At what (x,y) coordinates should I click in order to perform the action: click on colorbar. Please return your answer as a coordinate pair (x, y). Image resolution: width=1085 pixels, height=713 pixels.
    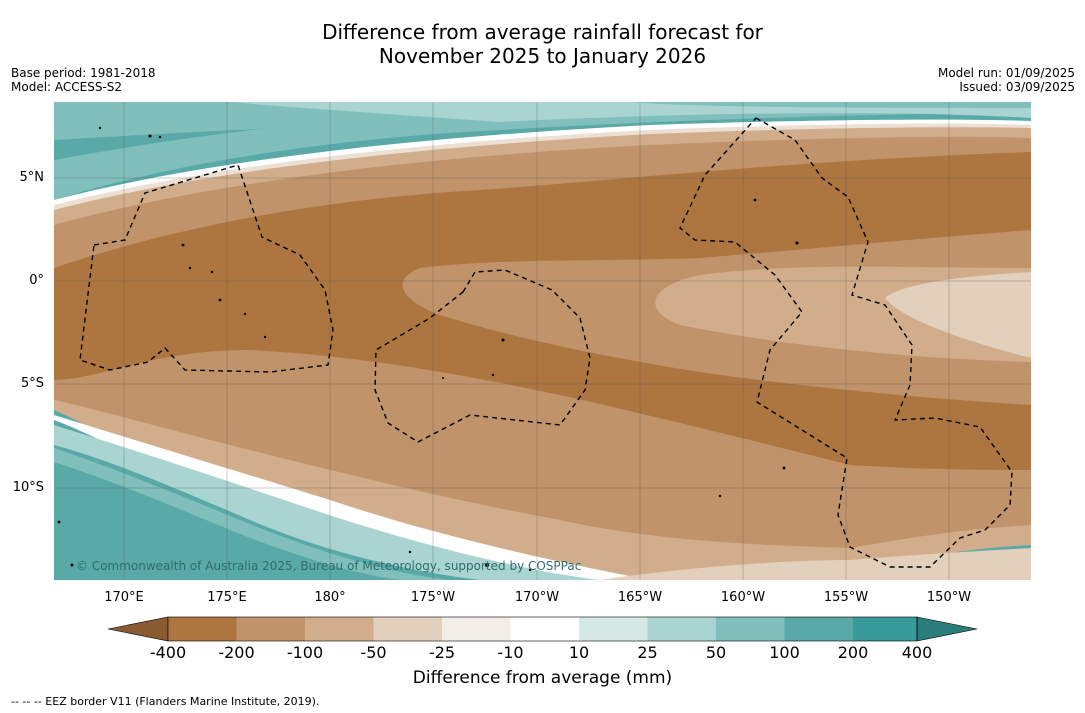
    Looking at the image, I should click on (542, 629).